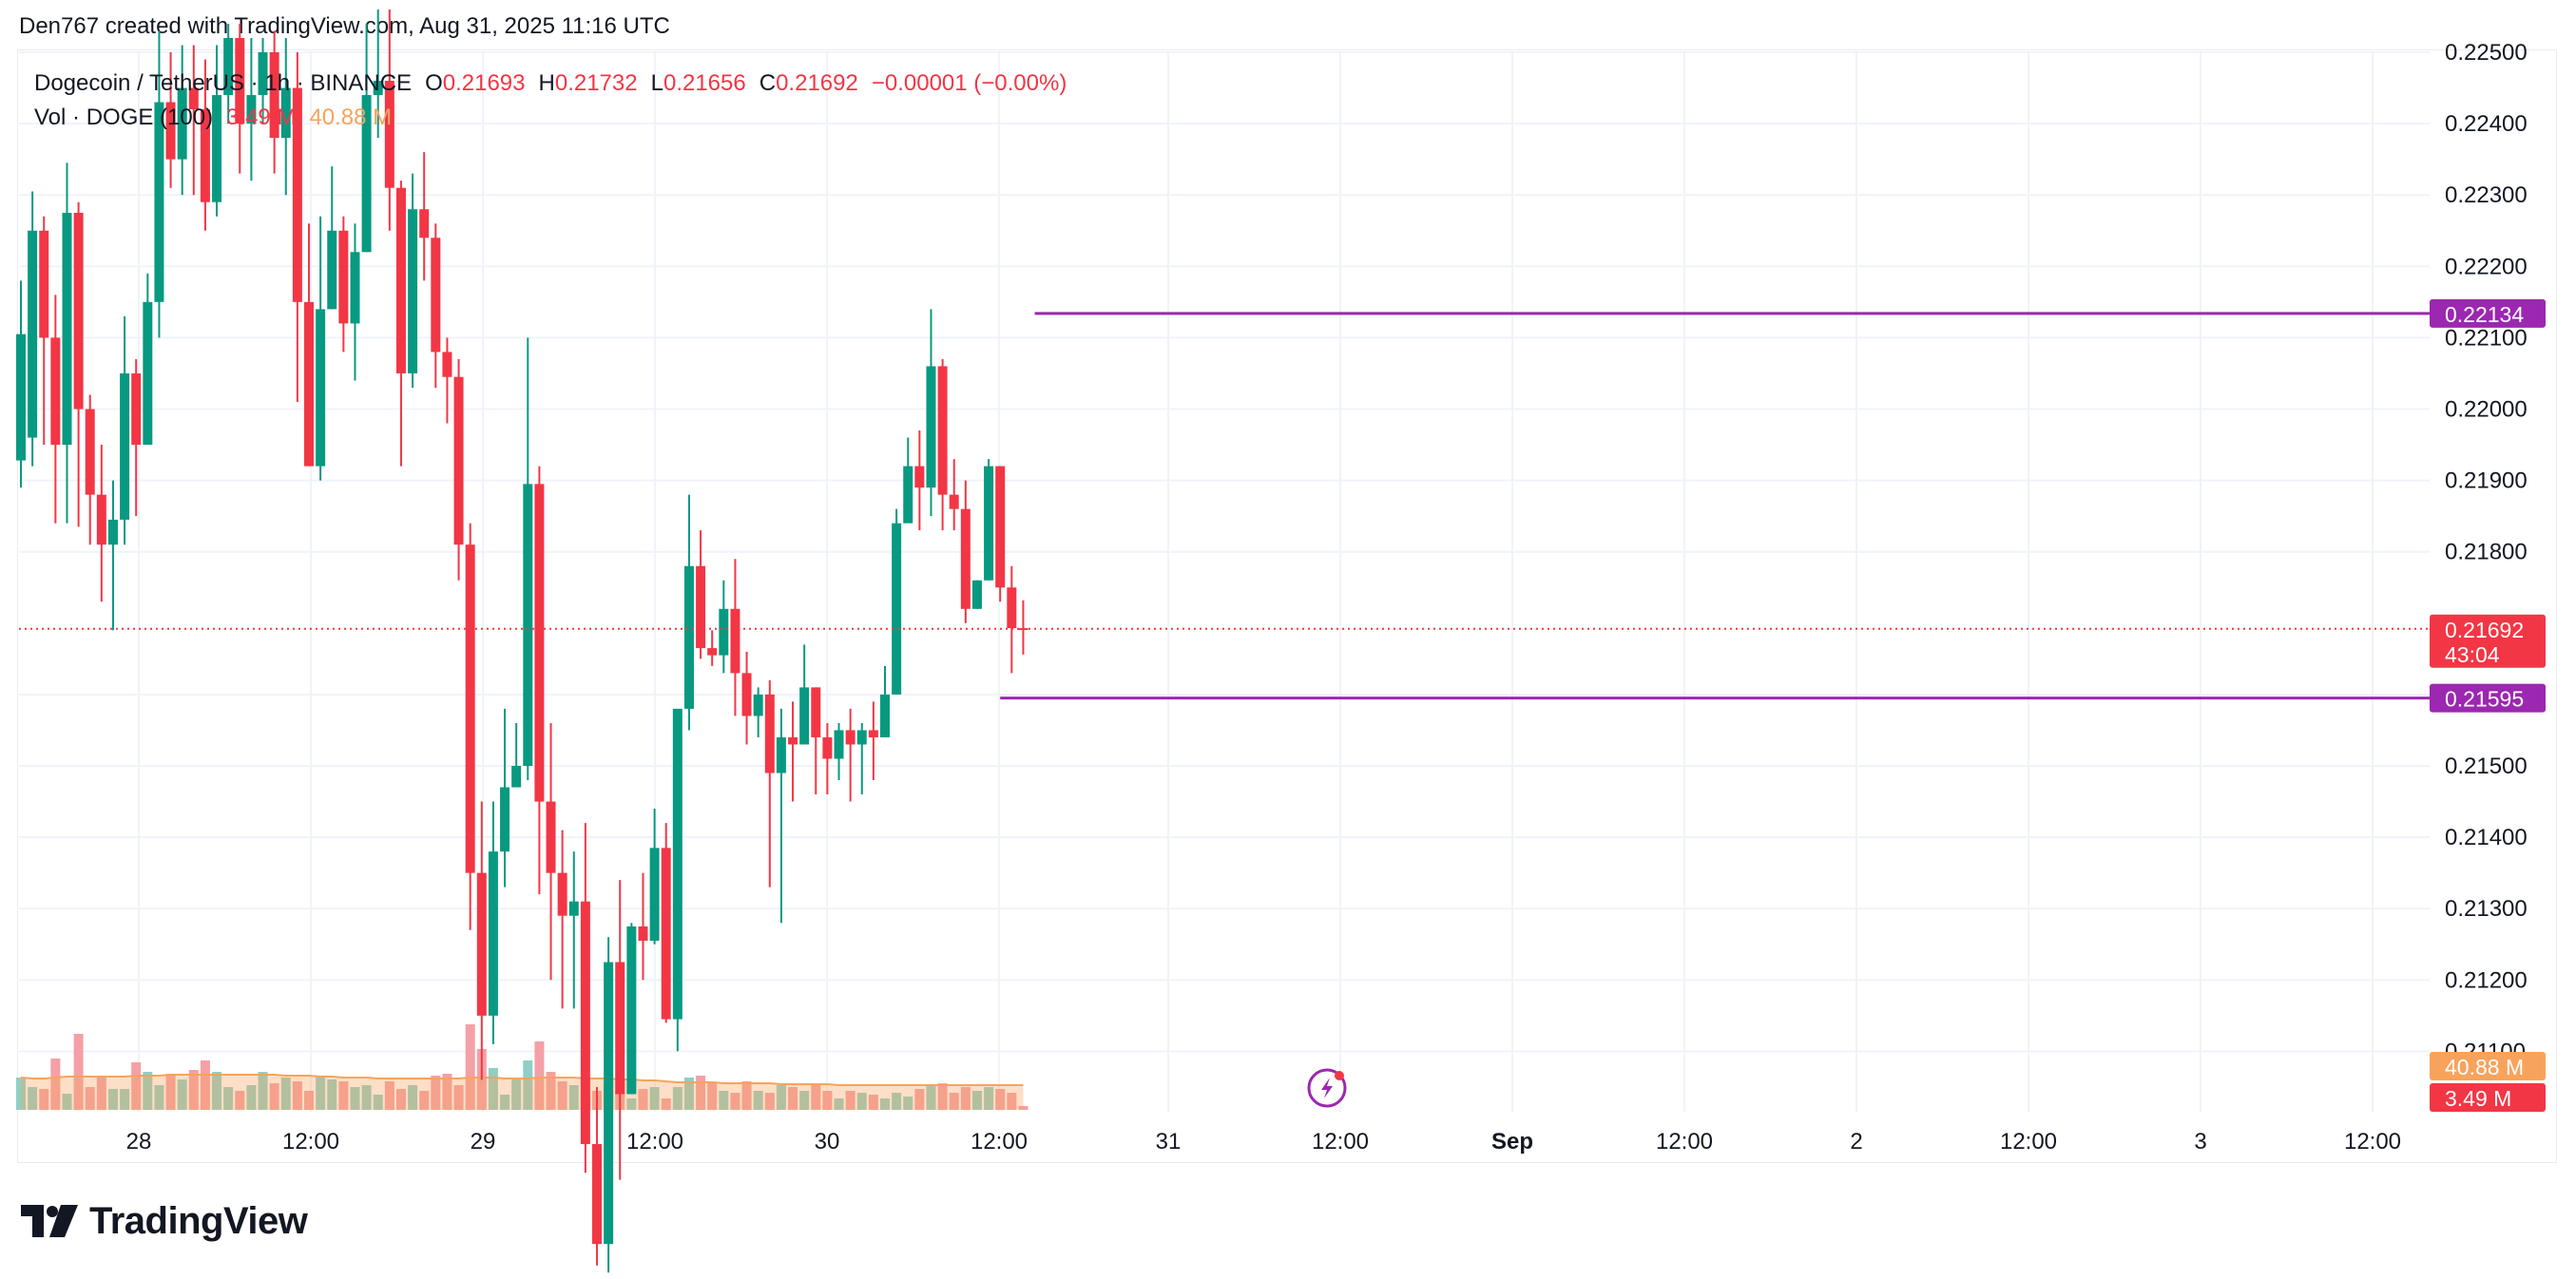  What do you see at coordinates (596, 83) in the screenshot?
I see `high-value: 0.21732` at bounding box center [596, 83].